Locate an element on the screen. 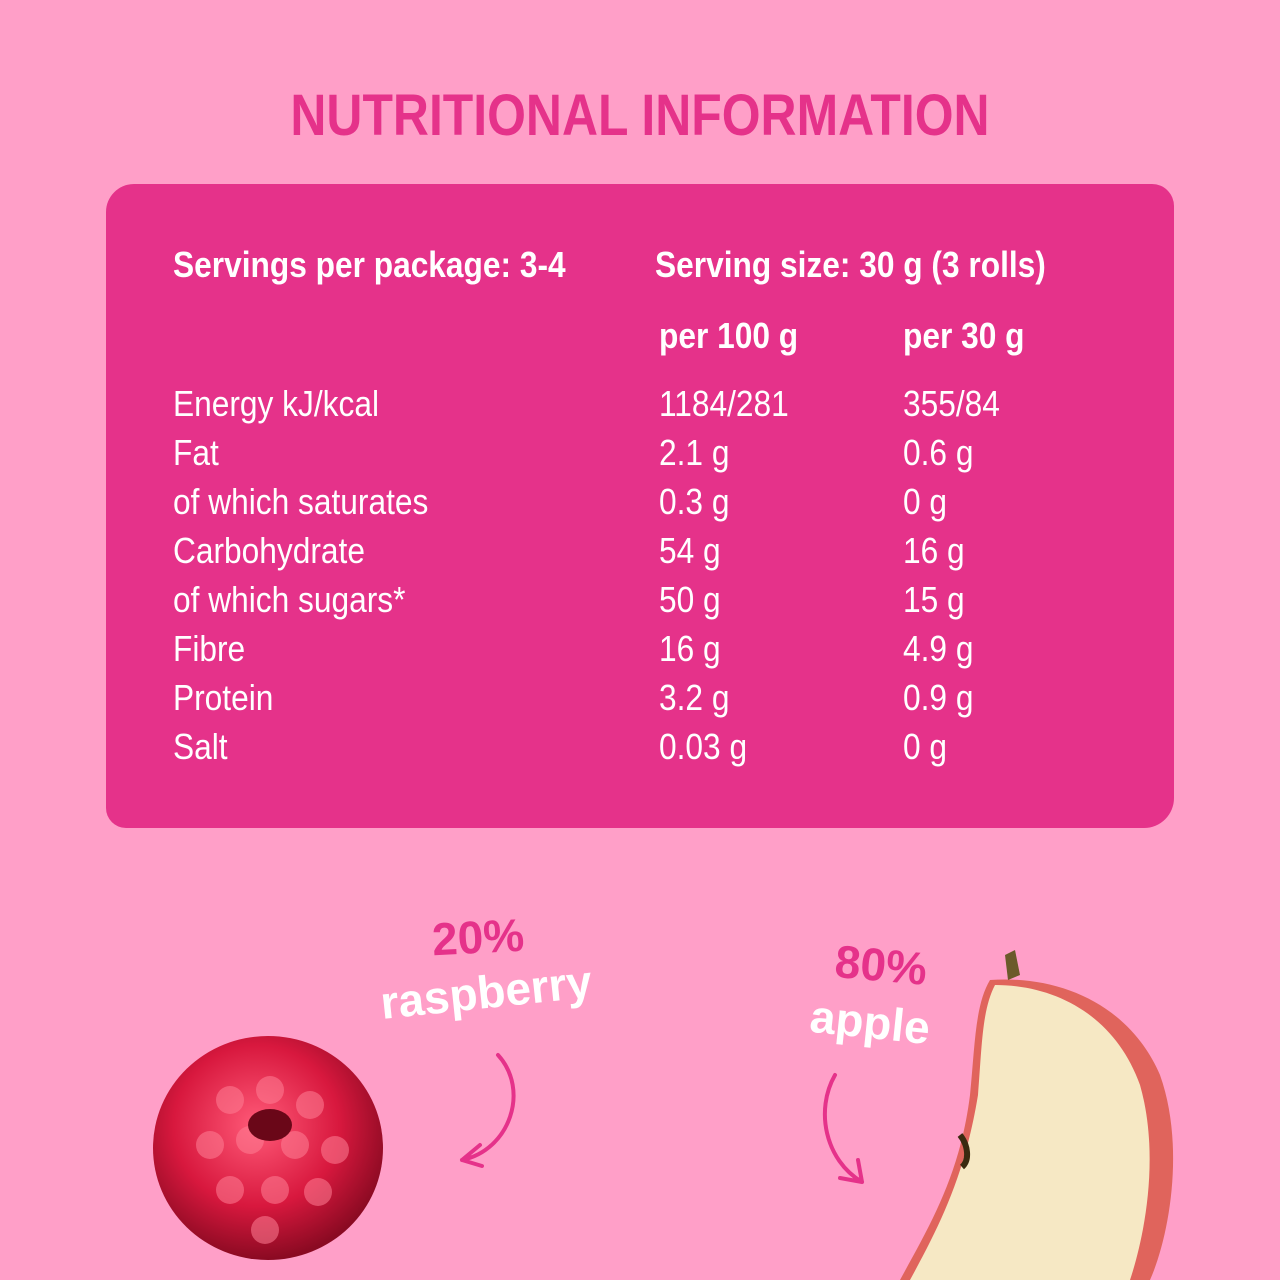 The width and height of the screenshot is (1280, 1280). page-title: NUTRITIONAL INFORMATION is located at coordinates (640, 115).